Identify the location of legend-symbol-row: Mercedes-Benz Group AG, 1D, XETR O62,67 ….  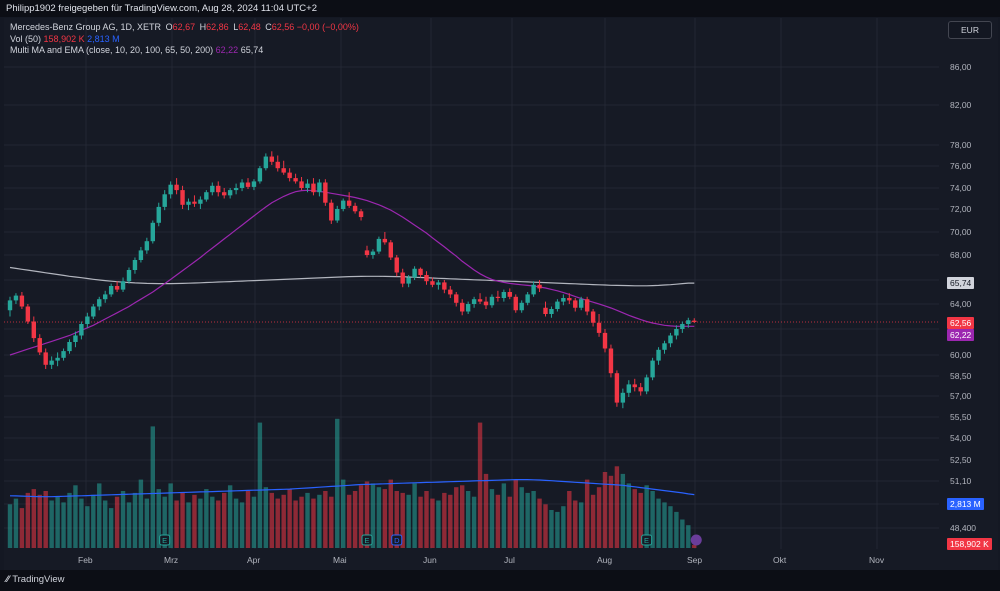
(184, 28).